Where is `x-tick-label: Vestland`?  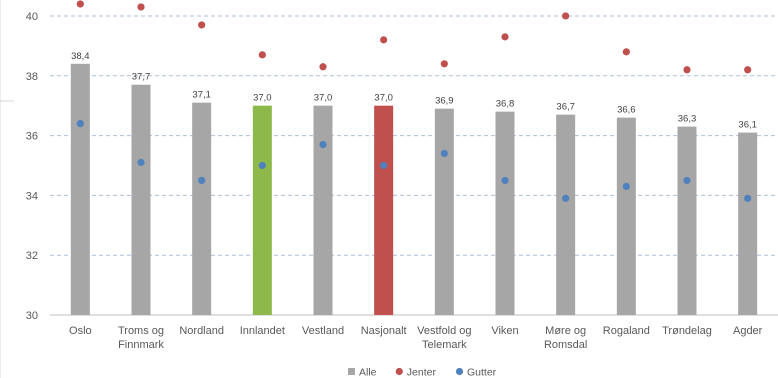
x-tick-label: Vestland is located at coordinates (323, 331).